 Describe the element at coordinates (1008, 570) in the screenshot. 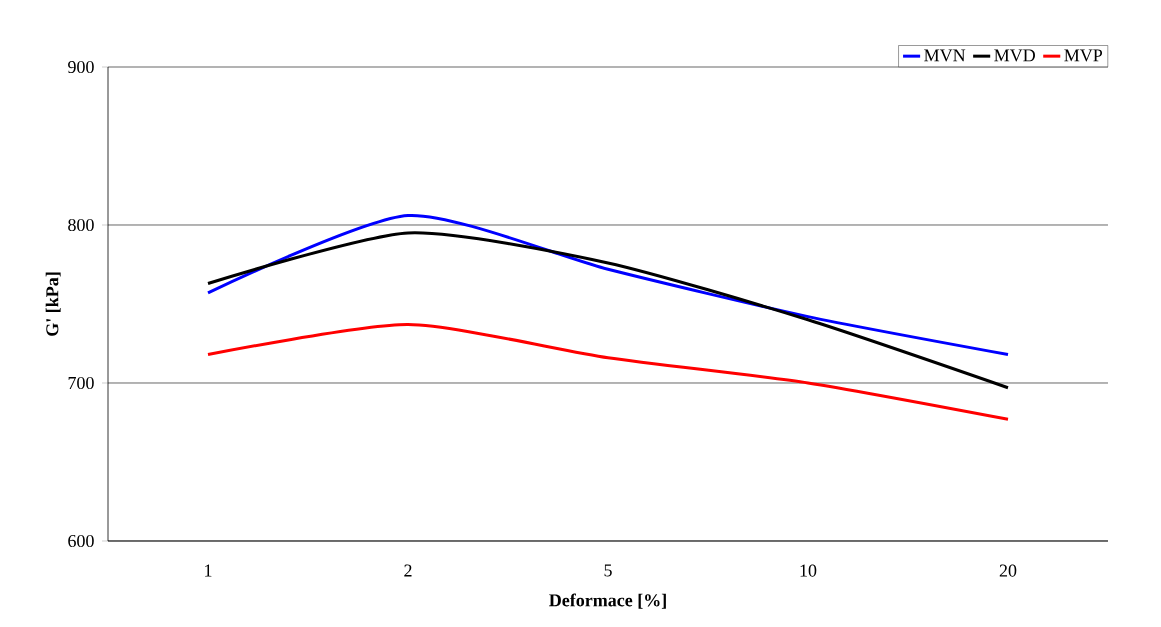

I see `x-tick-label: 20` at that location.